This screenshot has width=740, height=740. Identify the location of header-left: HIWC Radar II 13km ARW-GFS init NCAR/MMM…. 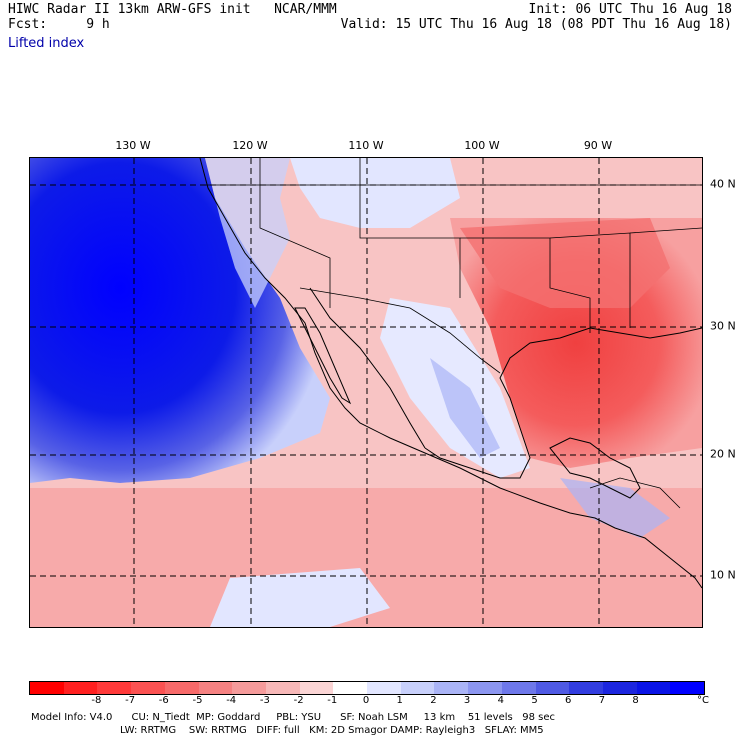
(172, 17).